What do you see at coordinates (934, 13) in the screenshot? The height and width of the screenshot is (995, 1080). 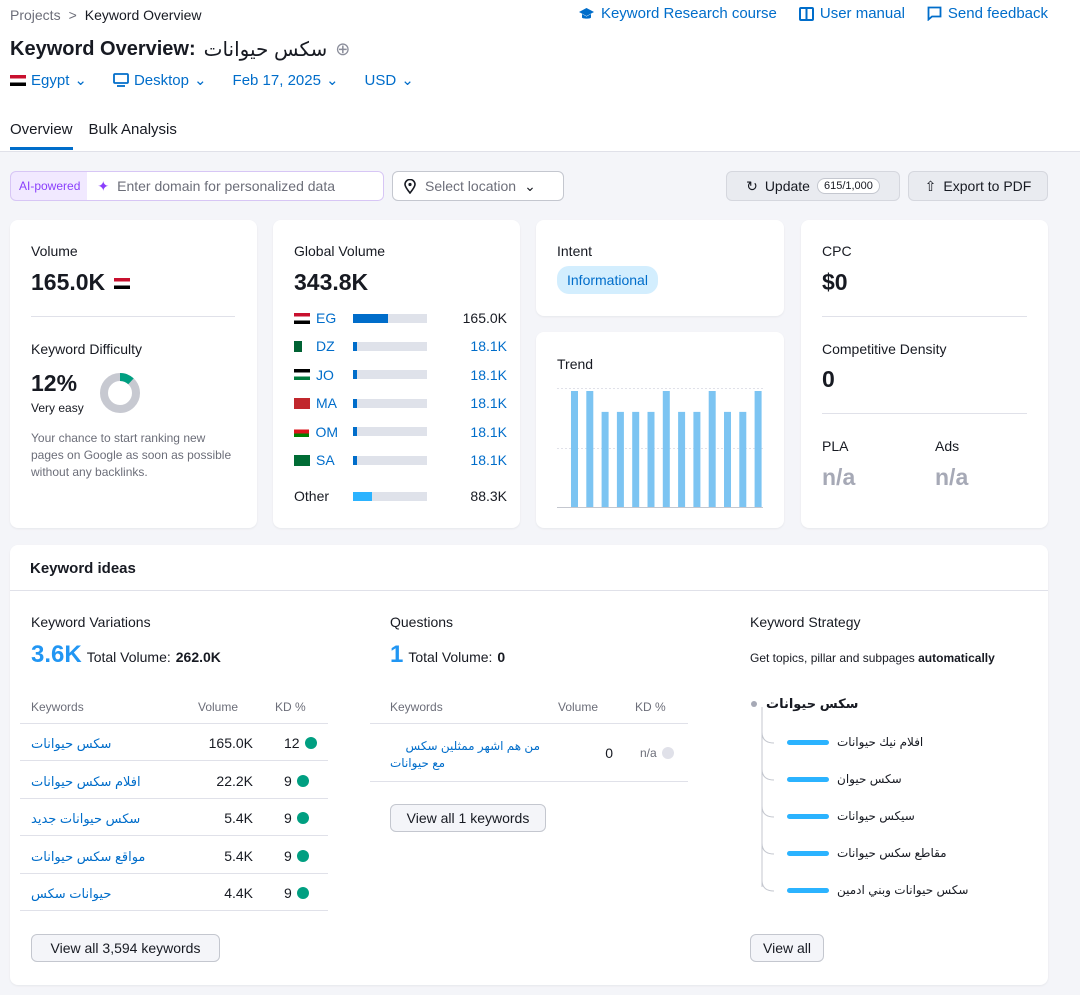 I see `chat-bubble-icon` at bounding box center [934, 13].